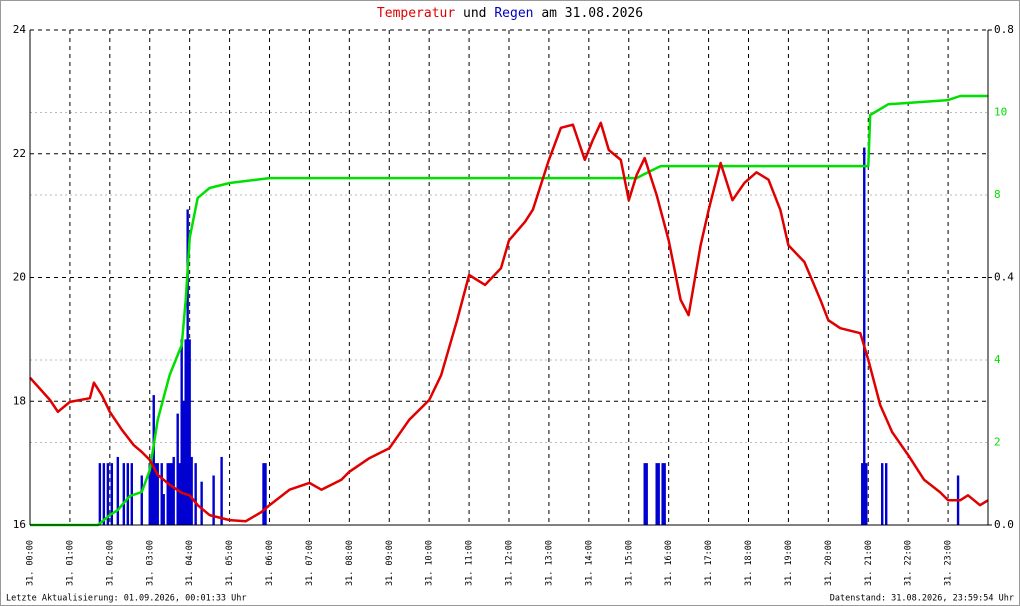 The image size is (1020, 606). Describe the element at coordinates (390, 563) in the screenshot. I see `x-tick-label: 31. 09:00` at that location.